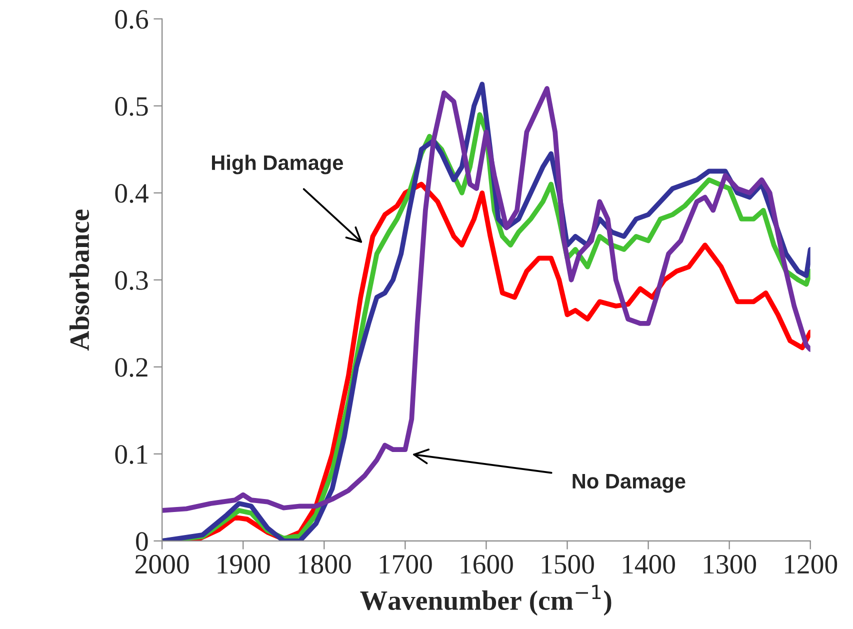 The height and width of the screenshot is (629, 853). Describe the element at coordinates (730, 564) in the screenshot. I see `x-tick-label: 1300` at that location.